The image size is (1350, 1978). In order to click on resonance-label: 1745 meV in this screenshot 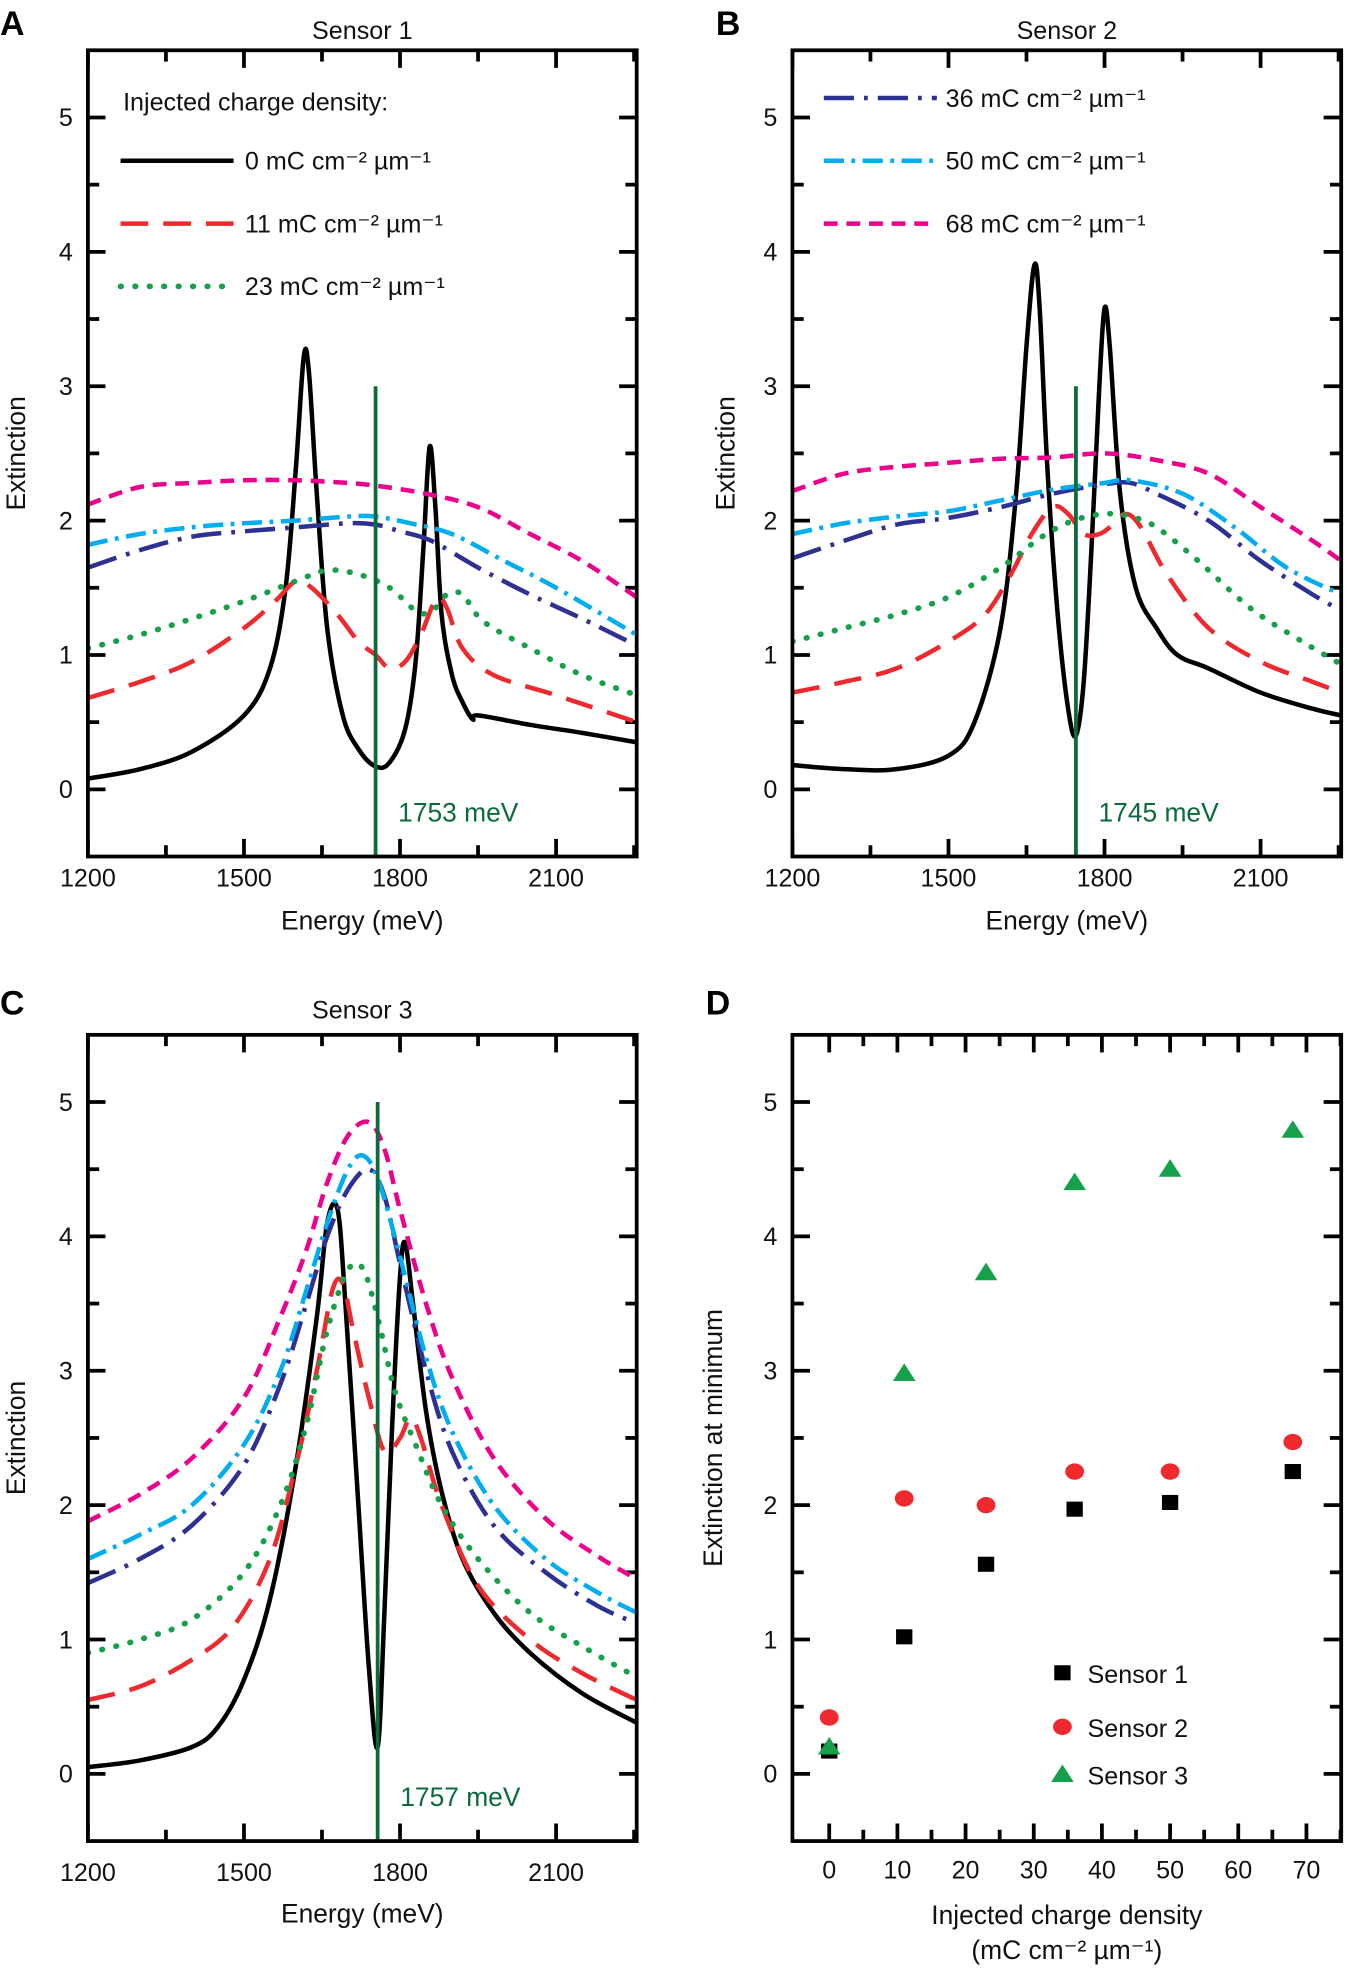, I will do `click(1159, 812)`.